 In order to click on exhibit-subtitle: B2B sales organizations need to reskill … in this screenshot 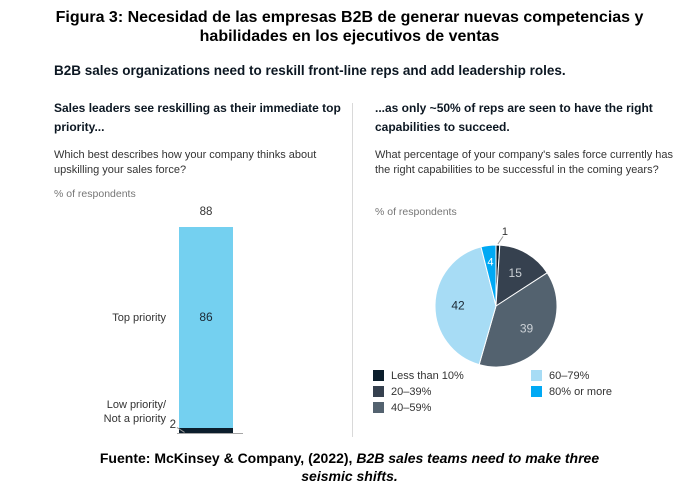, I will do `click(310, 70)`.